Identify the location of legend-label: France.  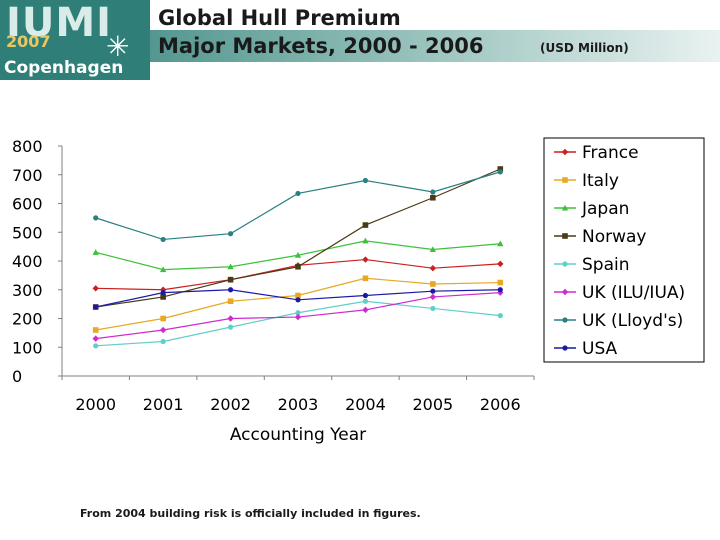
(610, 153).